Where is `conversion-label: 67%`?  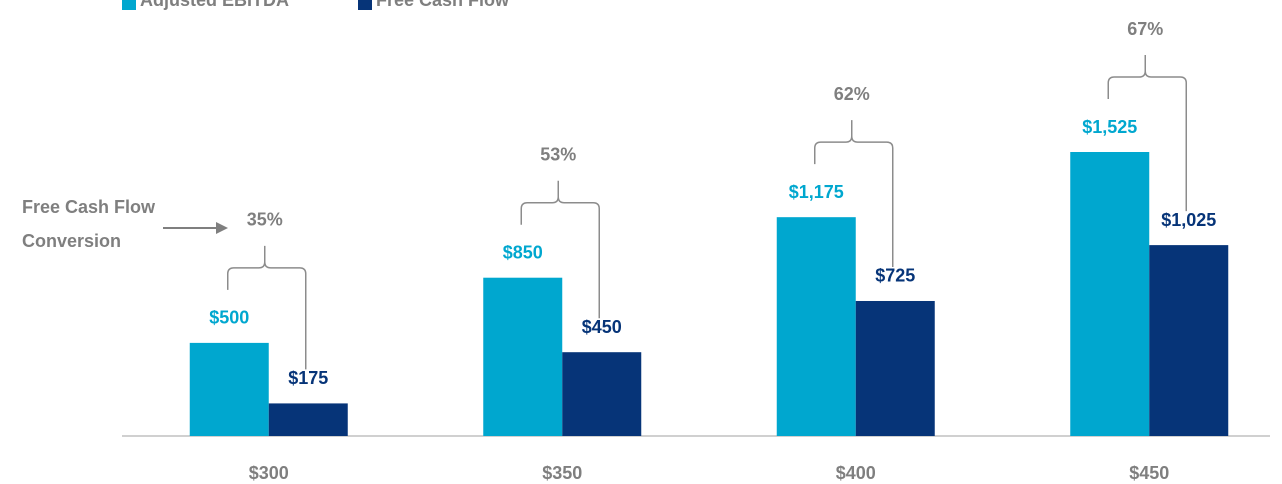
conversion-label: 67% is located at coordinates (1145, 29).